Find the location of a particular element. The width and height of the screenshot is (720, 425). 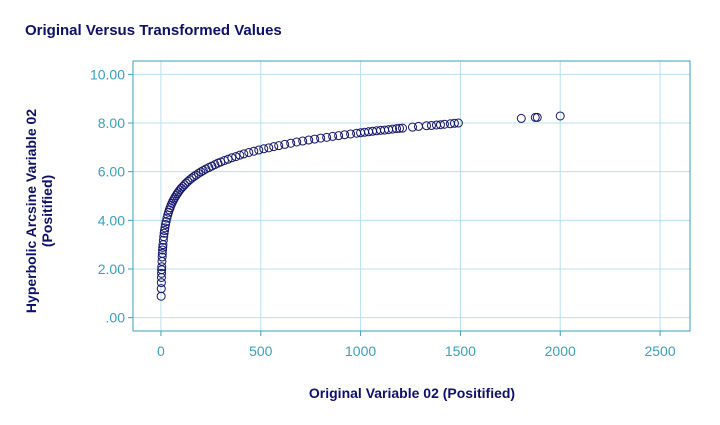

x-tick-label: 1500 is located at coordinates (460, 351).